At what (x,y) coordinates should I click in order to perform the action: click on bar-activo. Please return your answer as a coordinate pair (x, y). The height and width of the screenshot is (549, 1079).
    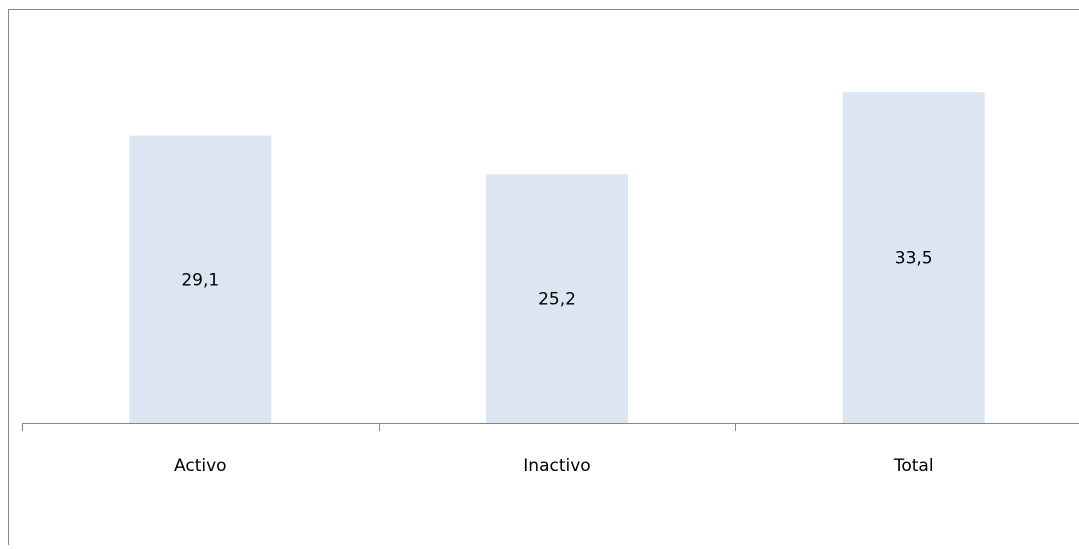
    Looking at the image, I should click on (200, 279).